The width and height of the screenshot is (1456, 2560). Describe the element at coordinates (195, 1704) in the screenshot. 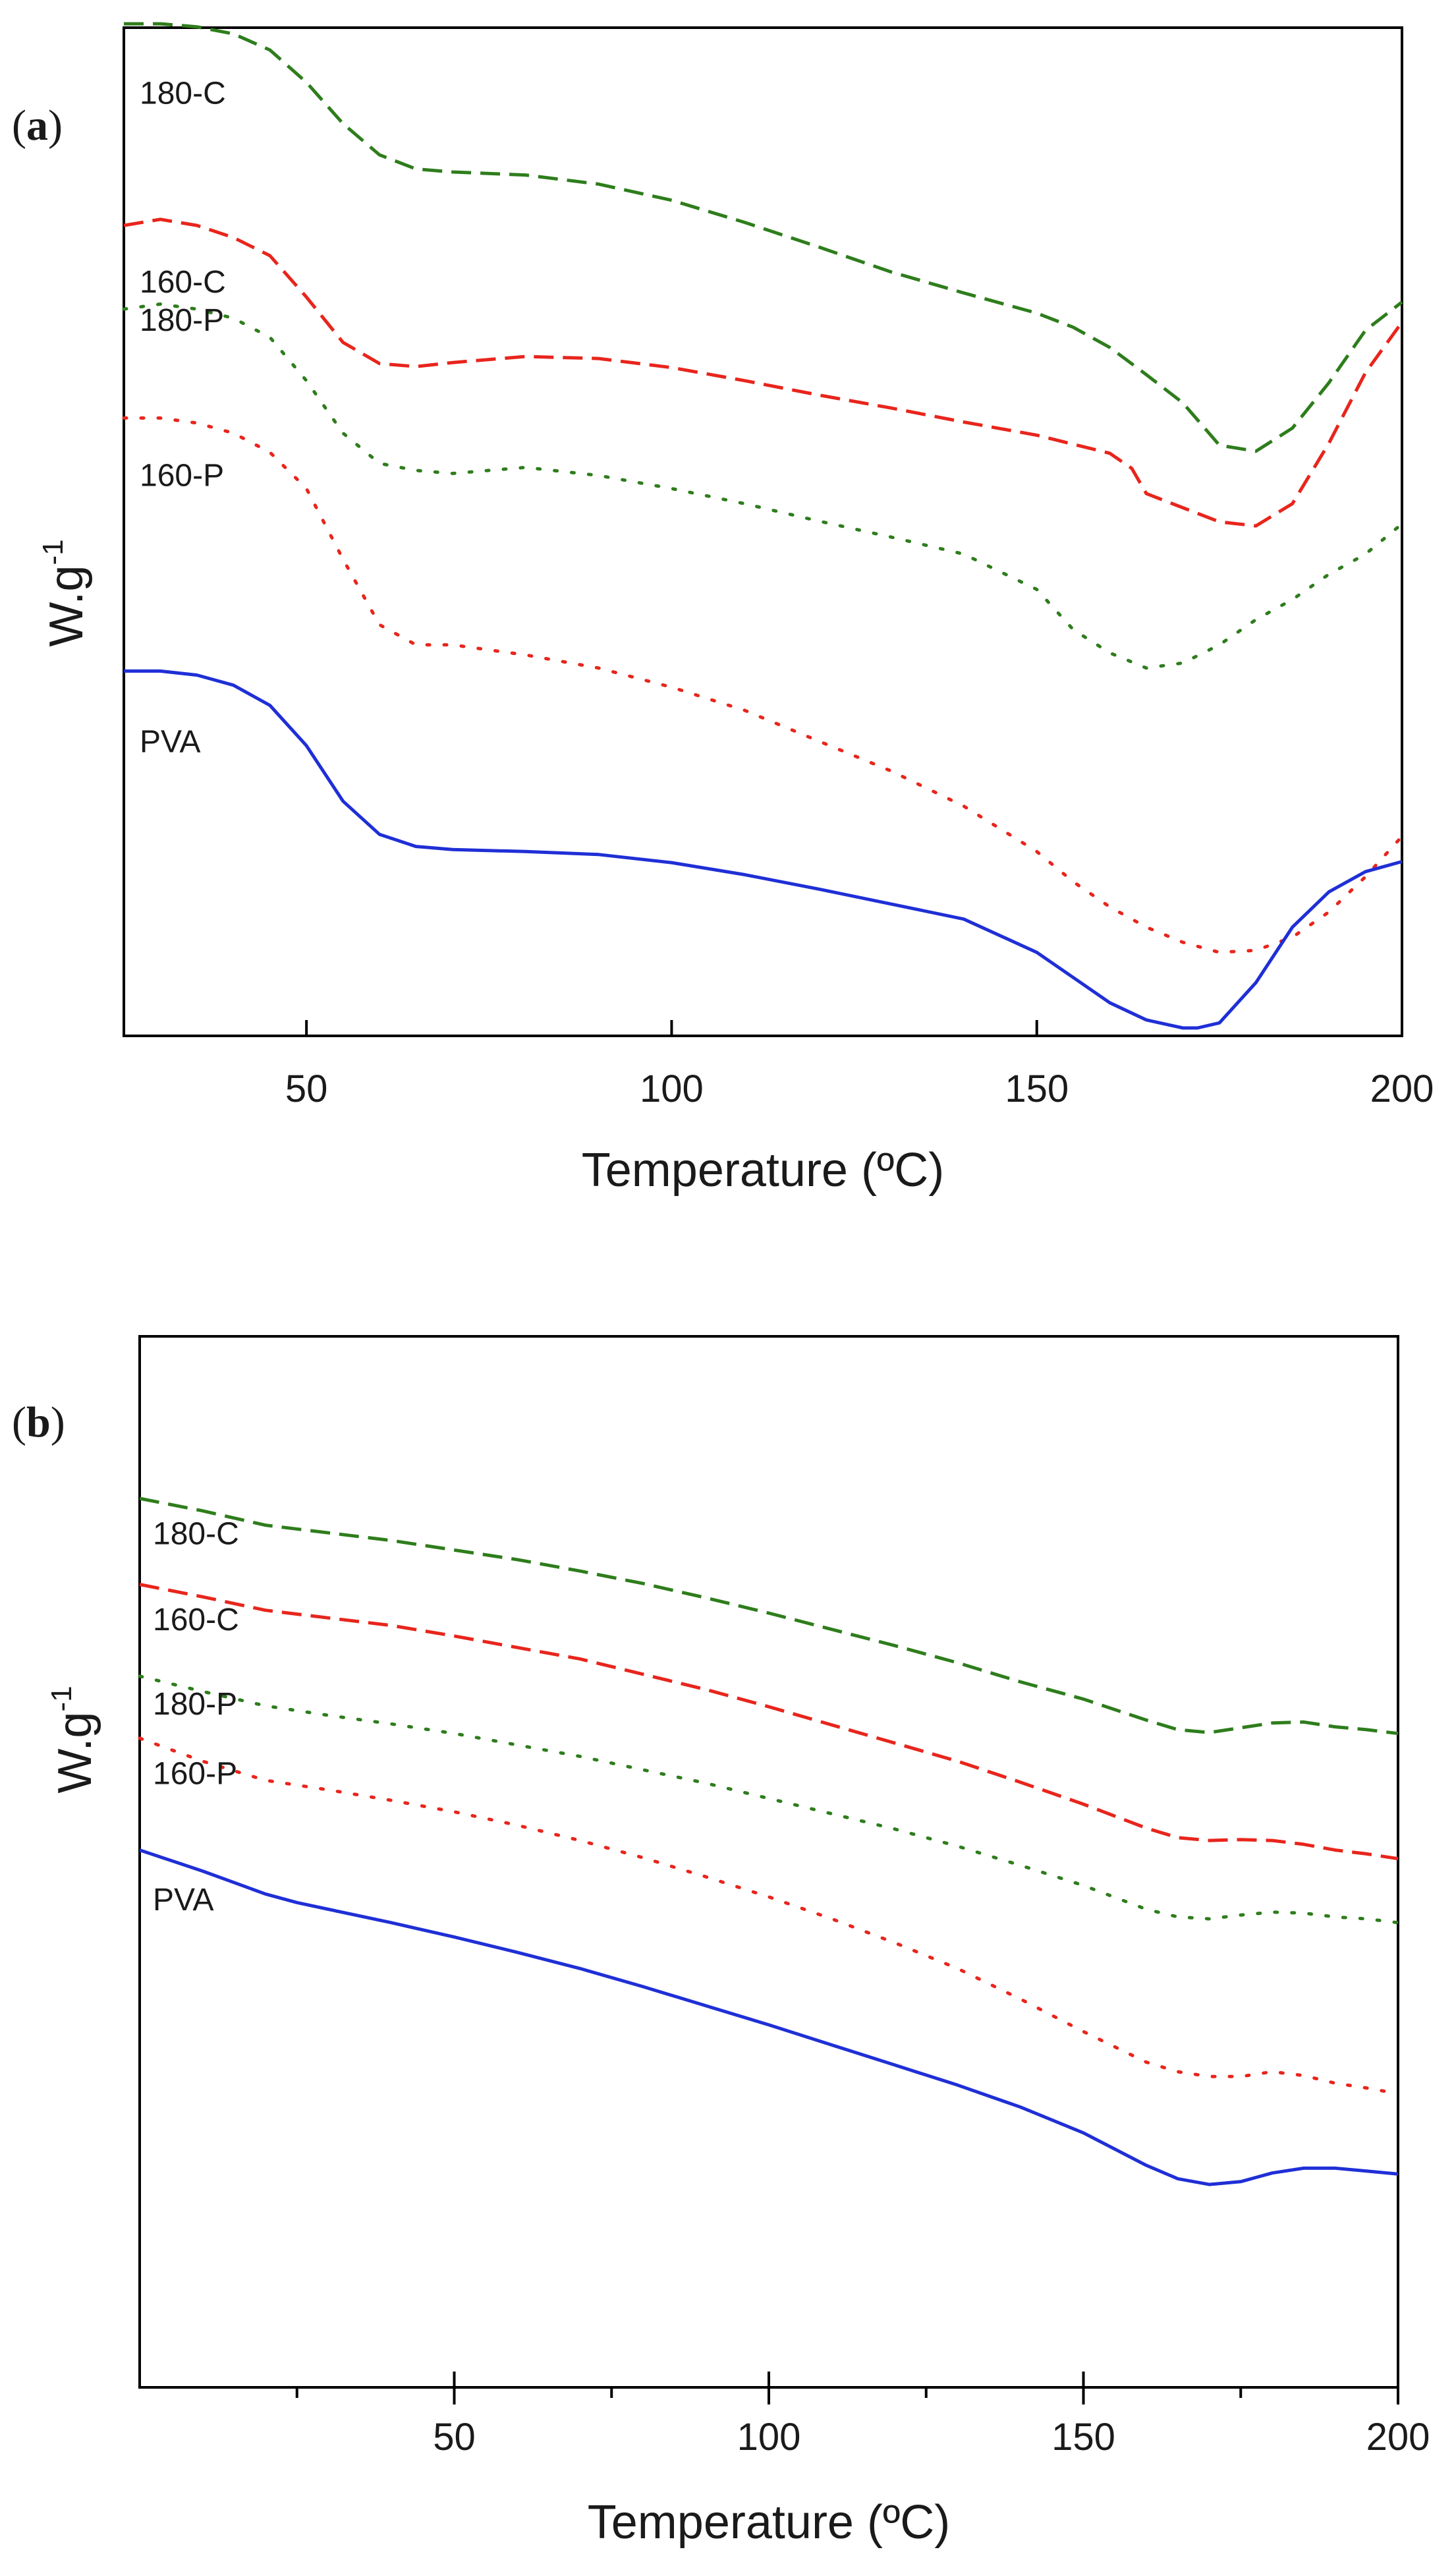

I see `panel-b-series-label-180-p: 180-P` at that location.